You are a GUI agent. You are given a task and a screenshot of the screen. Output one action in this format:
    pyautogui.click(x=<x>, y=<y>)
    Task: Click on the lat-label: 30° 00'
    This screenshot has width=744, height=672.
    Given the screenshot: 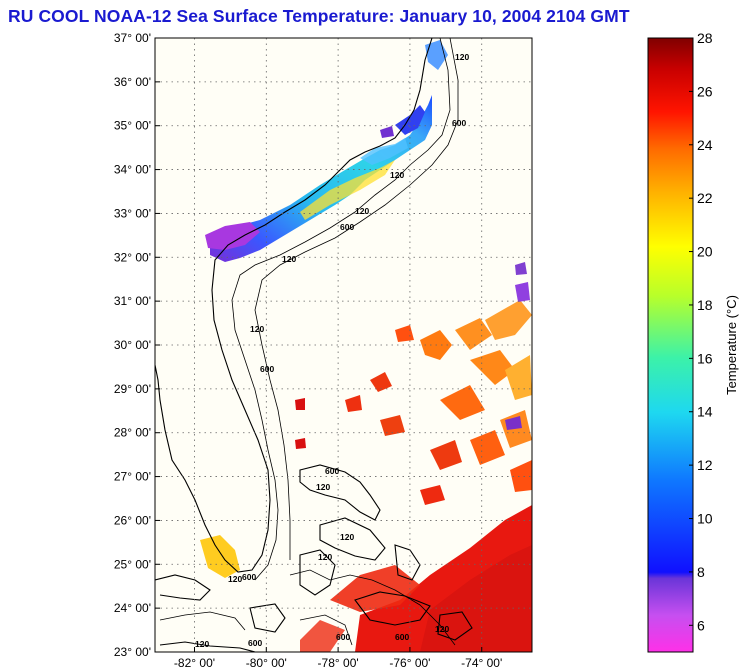 What is the action you would take?
    pyautogui.click(x=132, y=345)
    